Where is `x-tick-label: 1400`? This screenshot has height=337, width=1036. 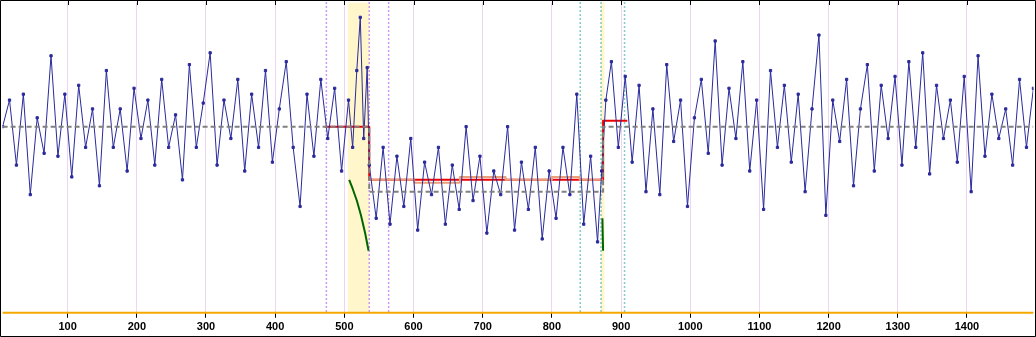
x-tick-label: 1400 is located at coordinates (967, 326).